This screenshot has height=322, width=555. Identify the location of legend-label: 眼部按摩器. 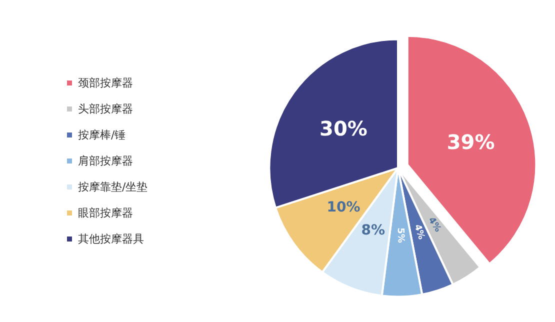
(105, 213).